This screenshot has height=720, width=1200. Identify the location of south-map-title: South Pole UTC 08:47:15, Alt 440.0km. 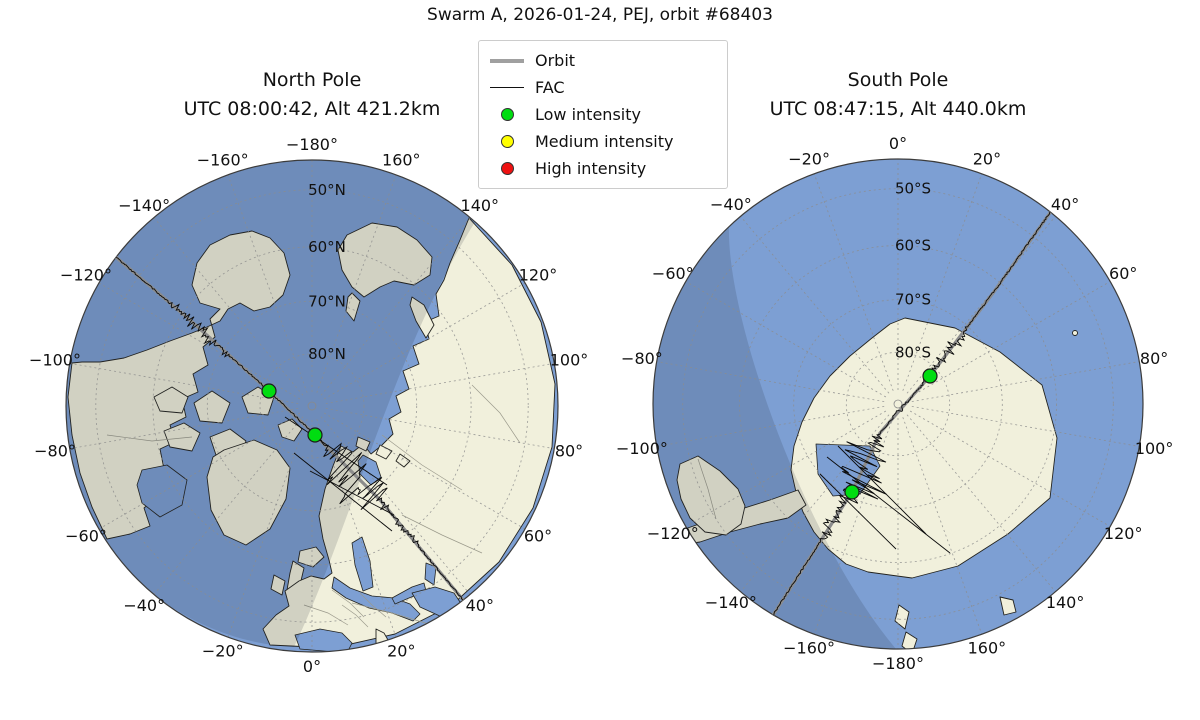
(898, 95).